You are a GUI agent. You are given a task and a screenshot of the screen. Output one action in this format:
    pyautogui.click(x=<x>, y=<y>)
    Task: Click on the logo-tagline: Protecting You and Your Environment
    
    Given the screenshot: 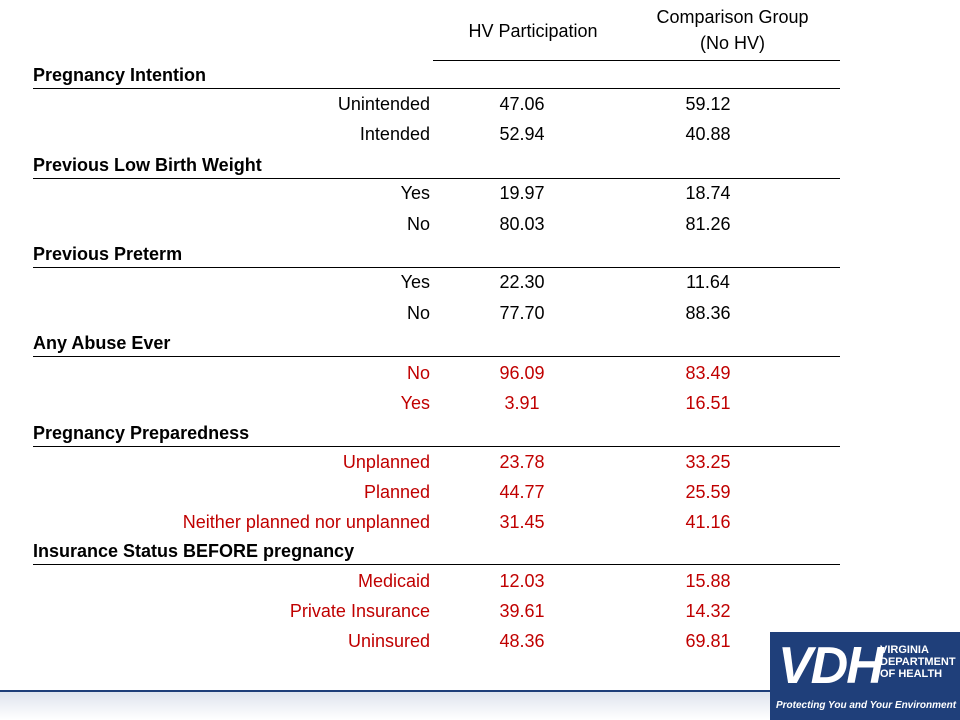 What is the action you would take?
    pyautogui.click(x=866, y=705)
    